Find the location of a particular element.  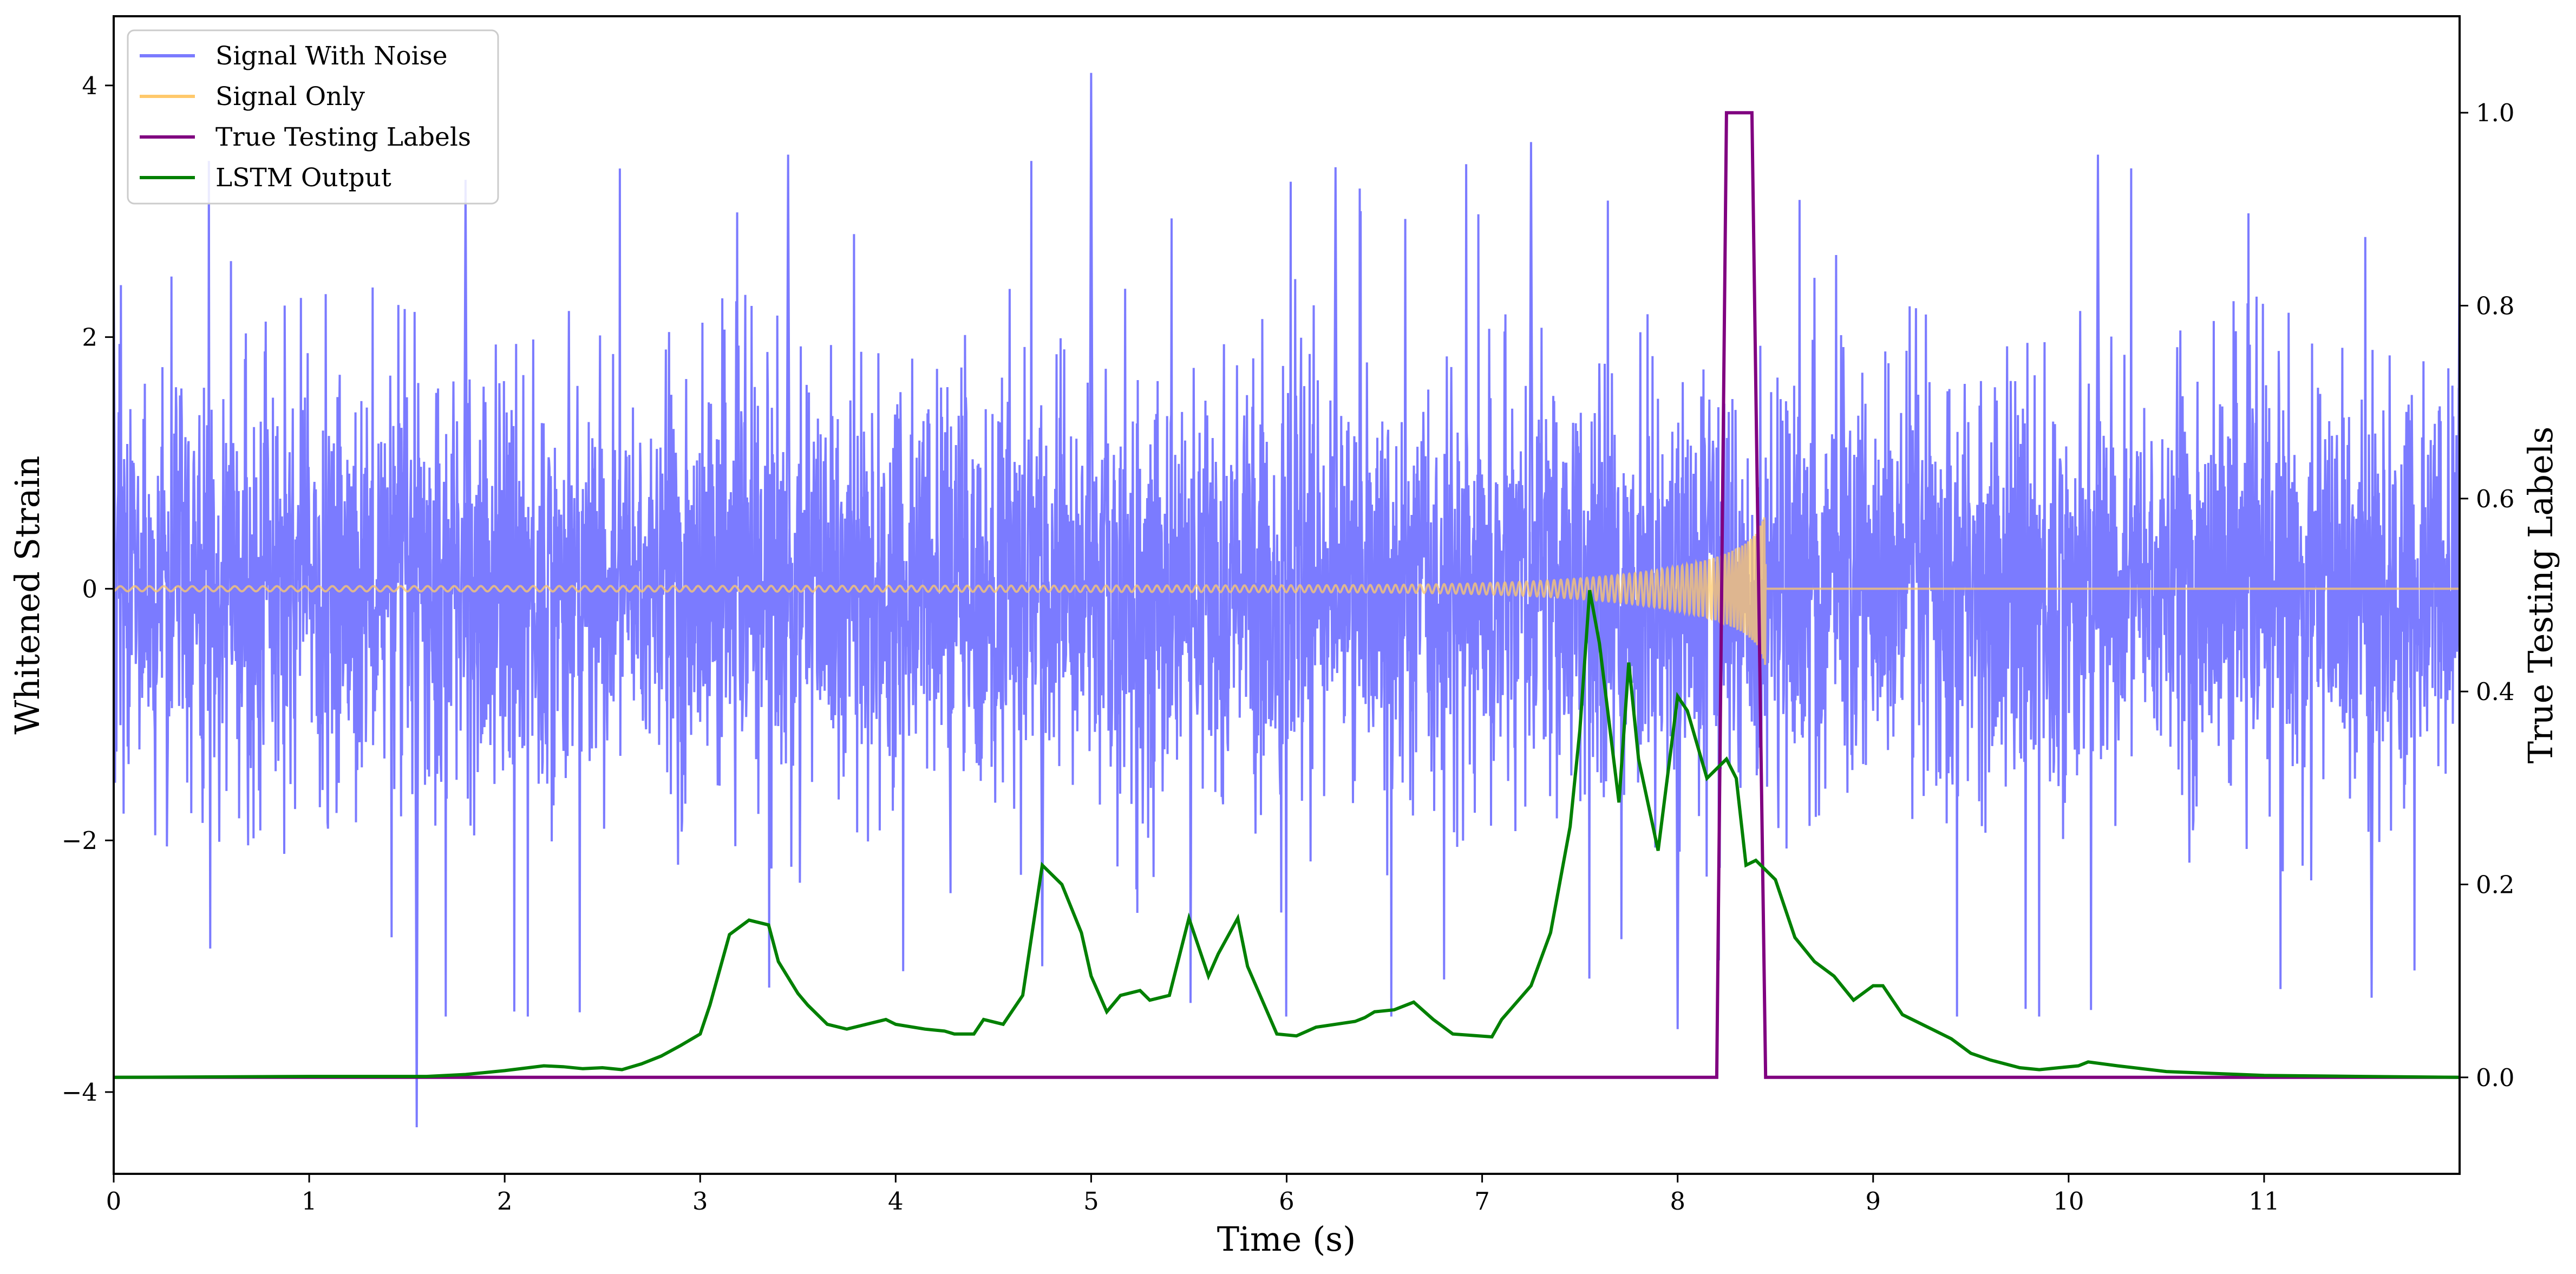

x-tick-label: 0 is located at coordinates (114, 1201).